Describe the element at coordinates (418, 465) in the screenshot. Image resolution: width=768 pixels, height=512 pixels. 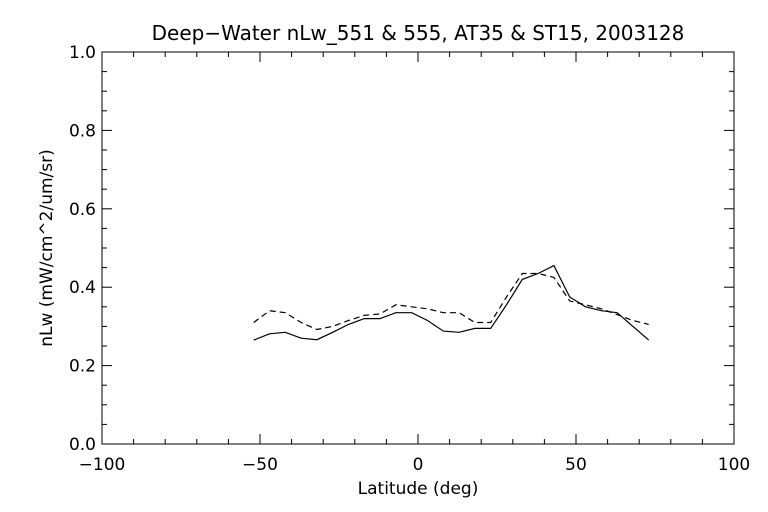
I see `x-tick-label: 0` at that location.